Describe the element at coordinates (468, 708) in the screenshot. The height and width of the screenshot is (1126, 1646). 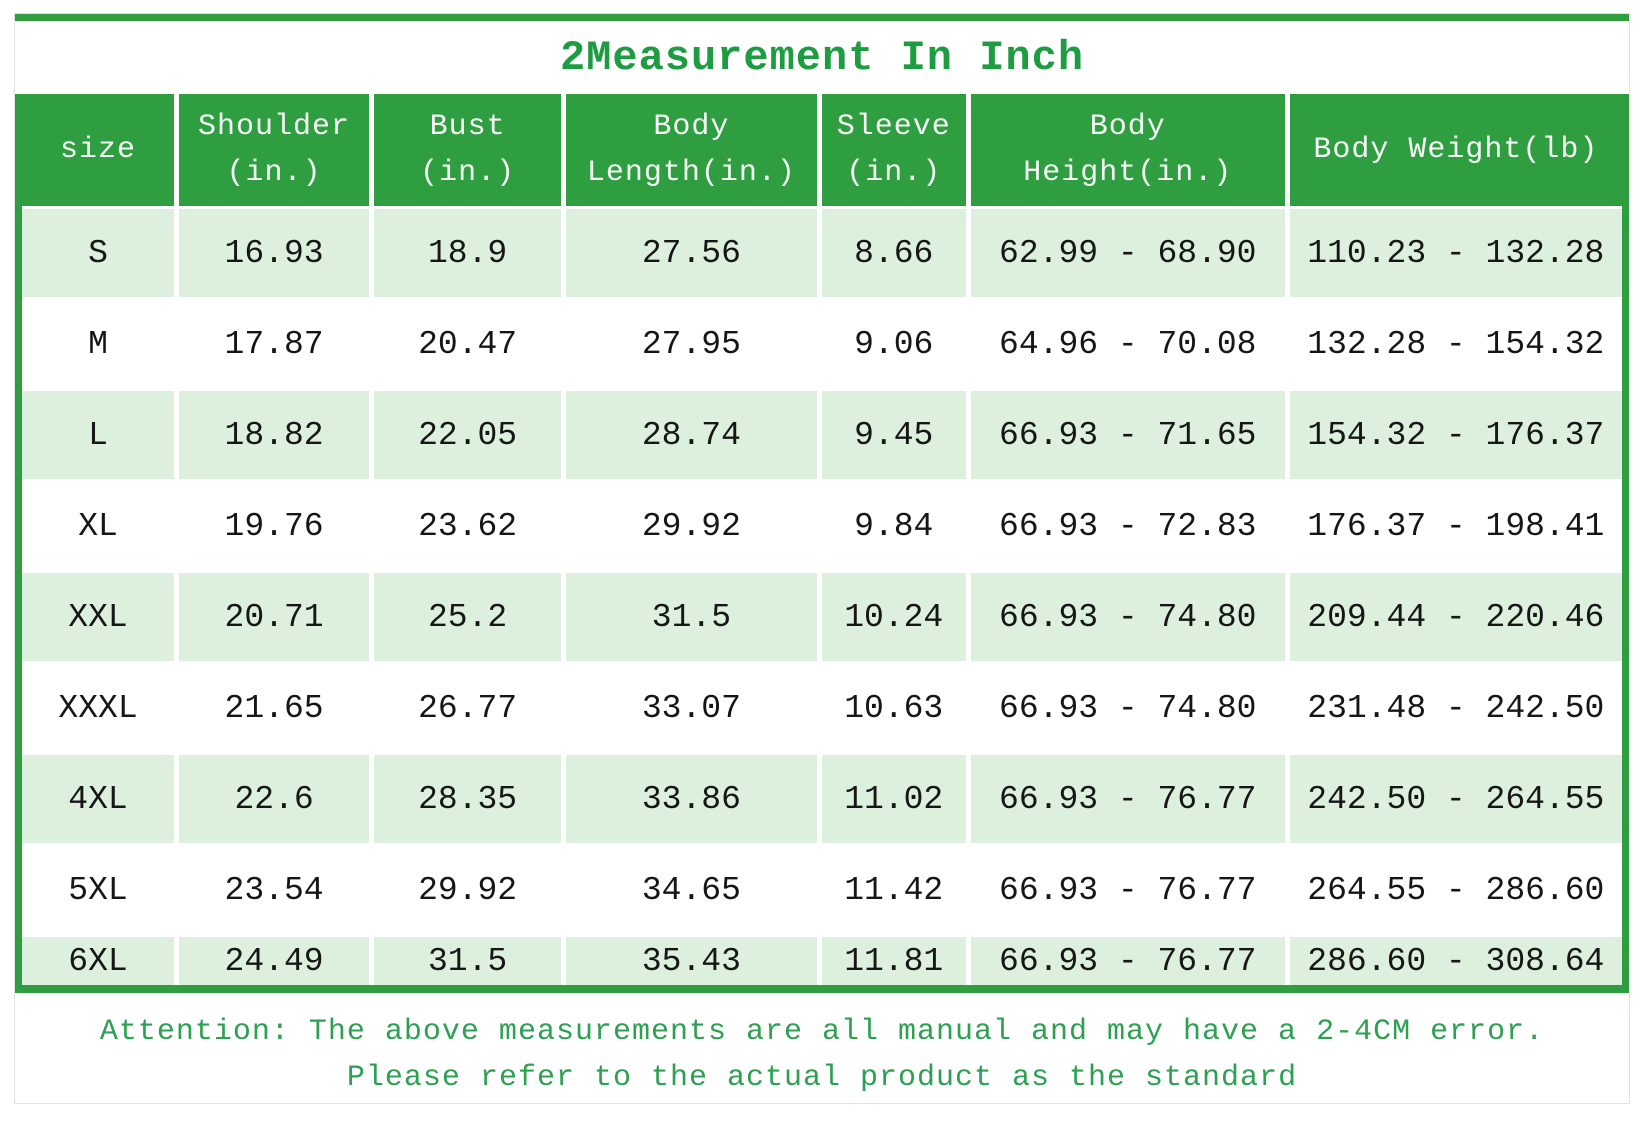
I see `value-cell: 26.77` at that location.